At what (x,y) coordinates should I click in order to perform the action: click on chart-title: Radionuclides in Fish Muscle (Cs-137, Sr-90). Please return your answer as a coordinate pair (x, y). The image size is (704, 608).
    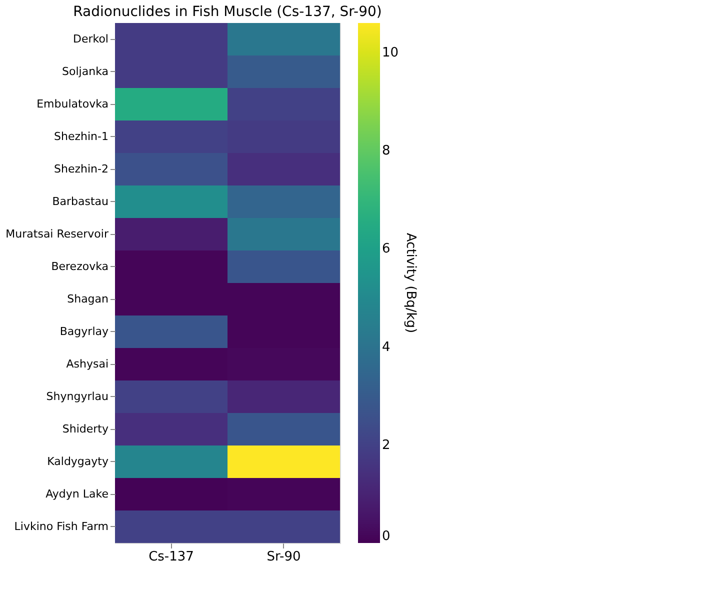
    Looking at the image, I should click on (227, 12).